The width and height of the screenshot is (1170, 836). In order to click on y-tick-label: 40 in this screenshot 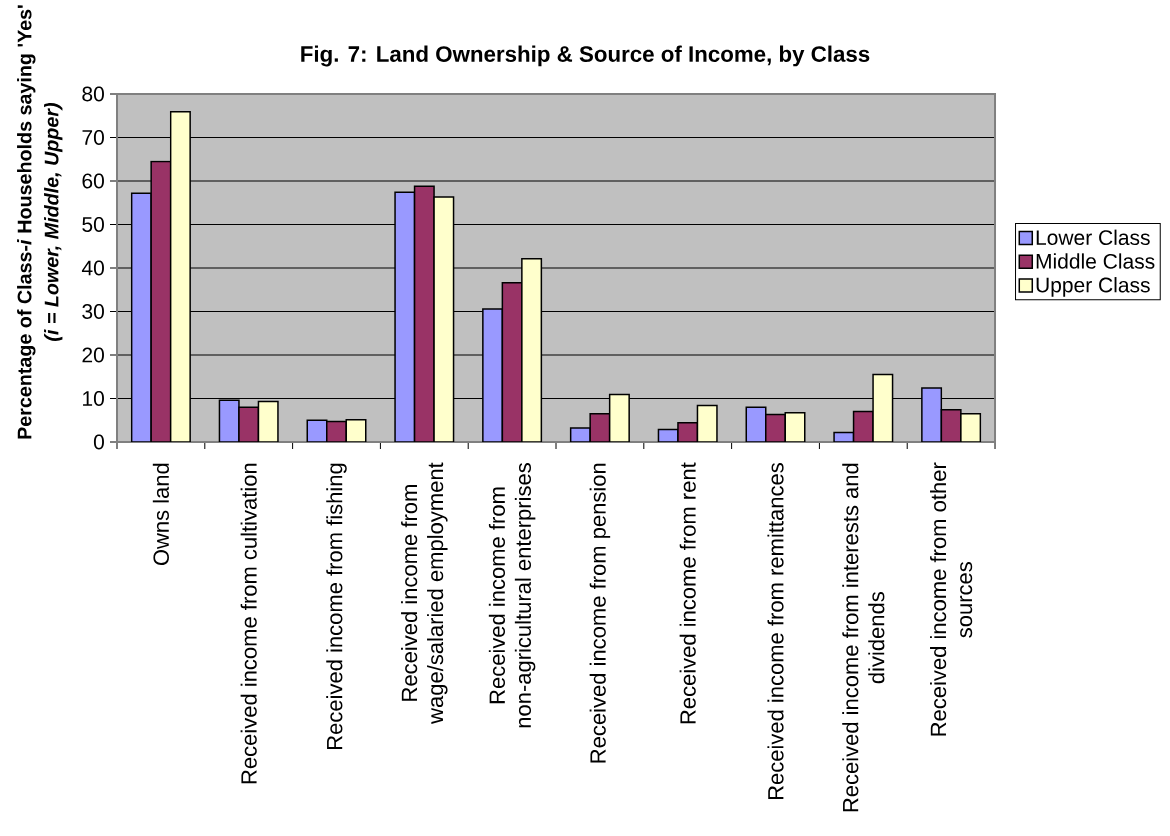, I will do `click(92, 268)`.